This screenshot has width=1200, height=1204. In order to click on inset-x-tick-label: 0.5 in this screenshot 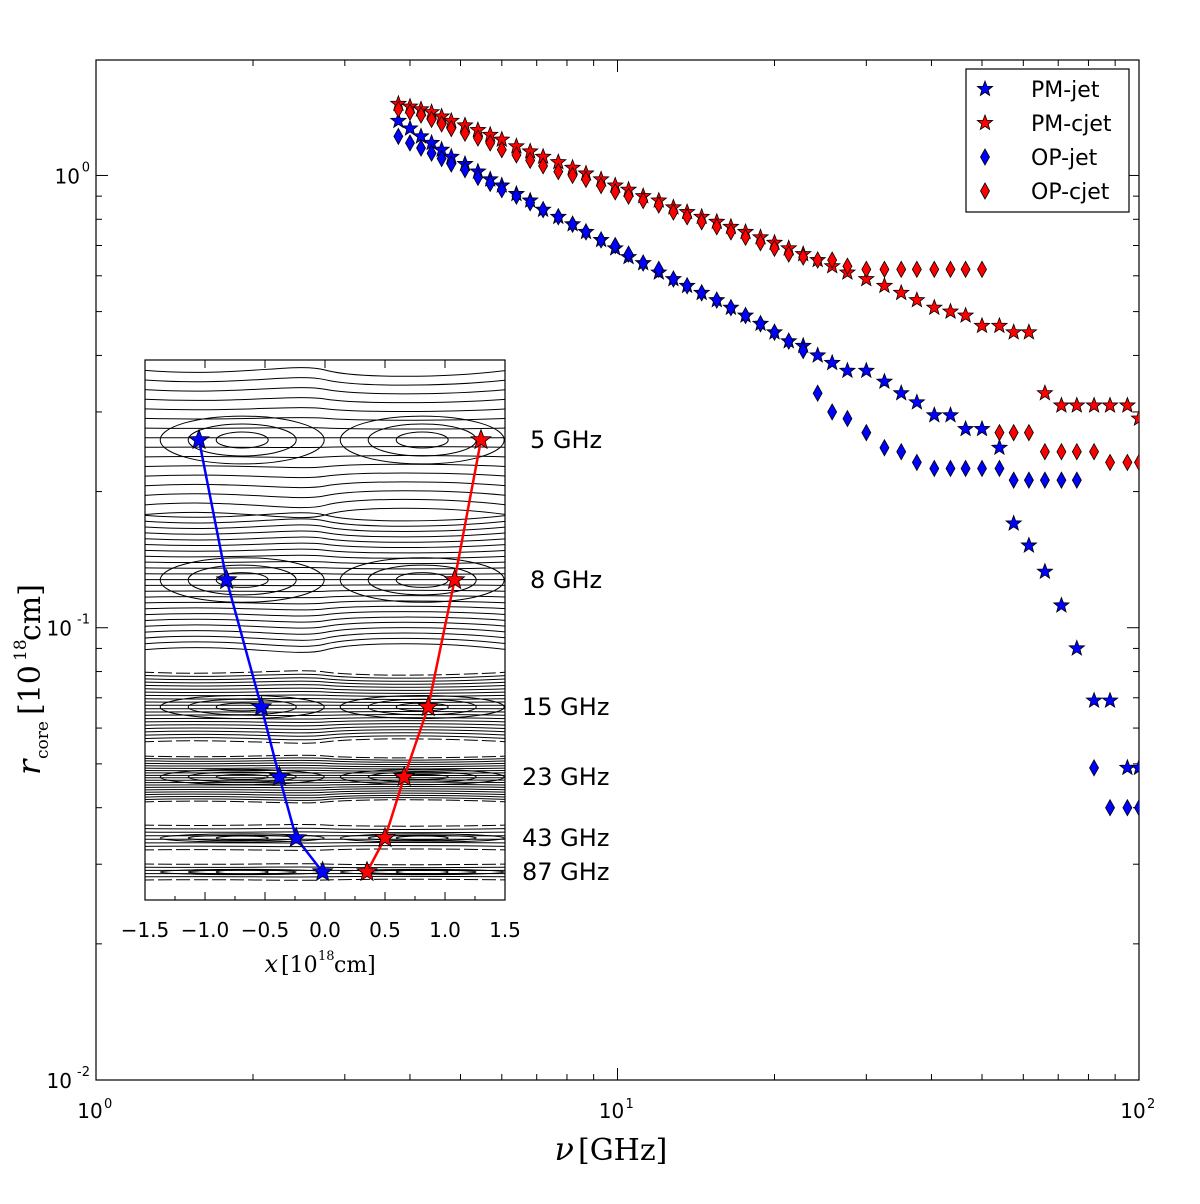, I will do `click(385, 930)`.